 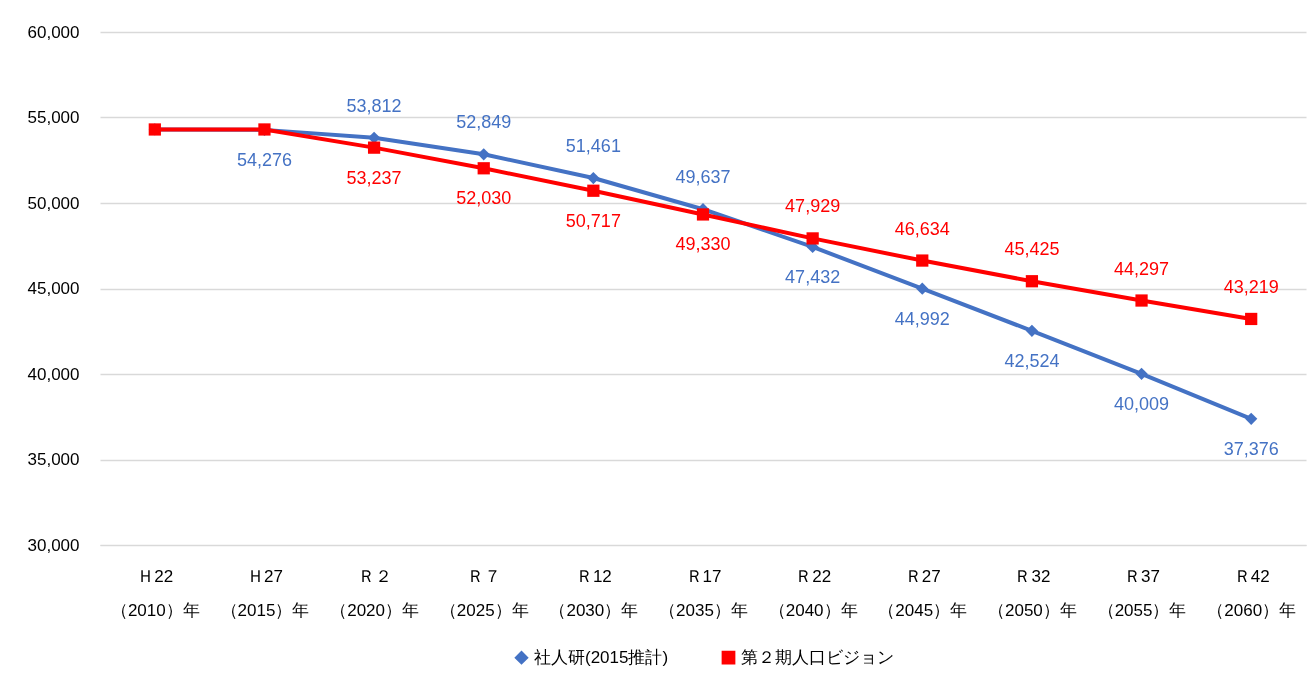 What do you see at coordinates (593, 146) in the screenshot?
I see `data-label: 51,461` at bounding box center [593, 146].